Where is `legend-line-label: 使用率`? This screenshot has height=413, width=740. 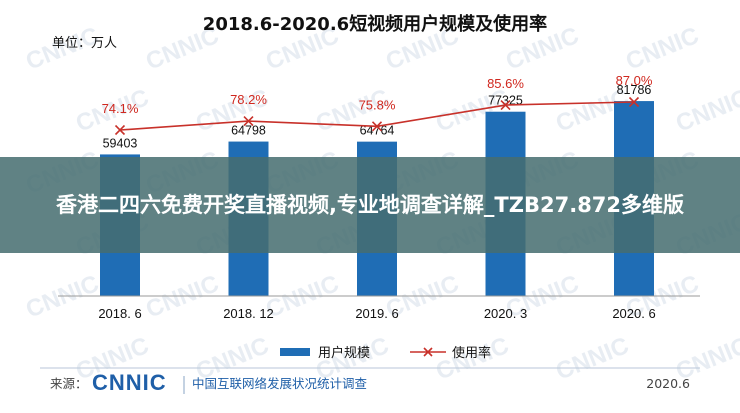 legend-line-label: 使用率 is located at coordinates (471, 353).